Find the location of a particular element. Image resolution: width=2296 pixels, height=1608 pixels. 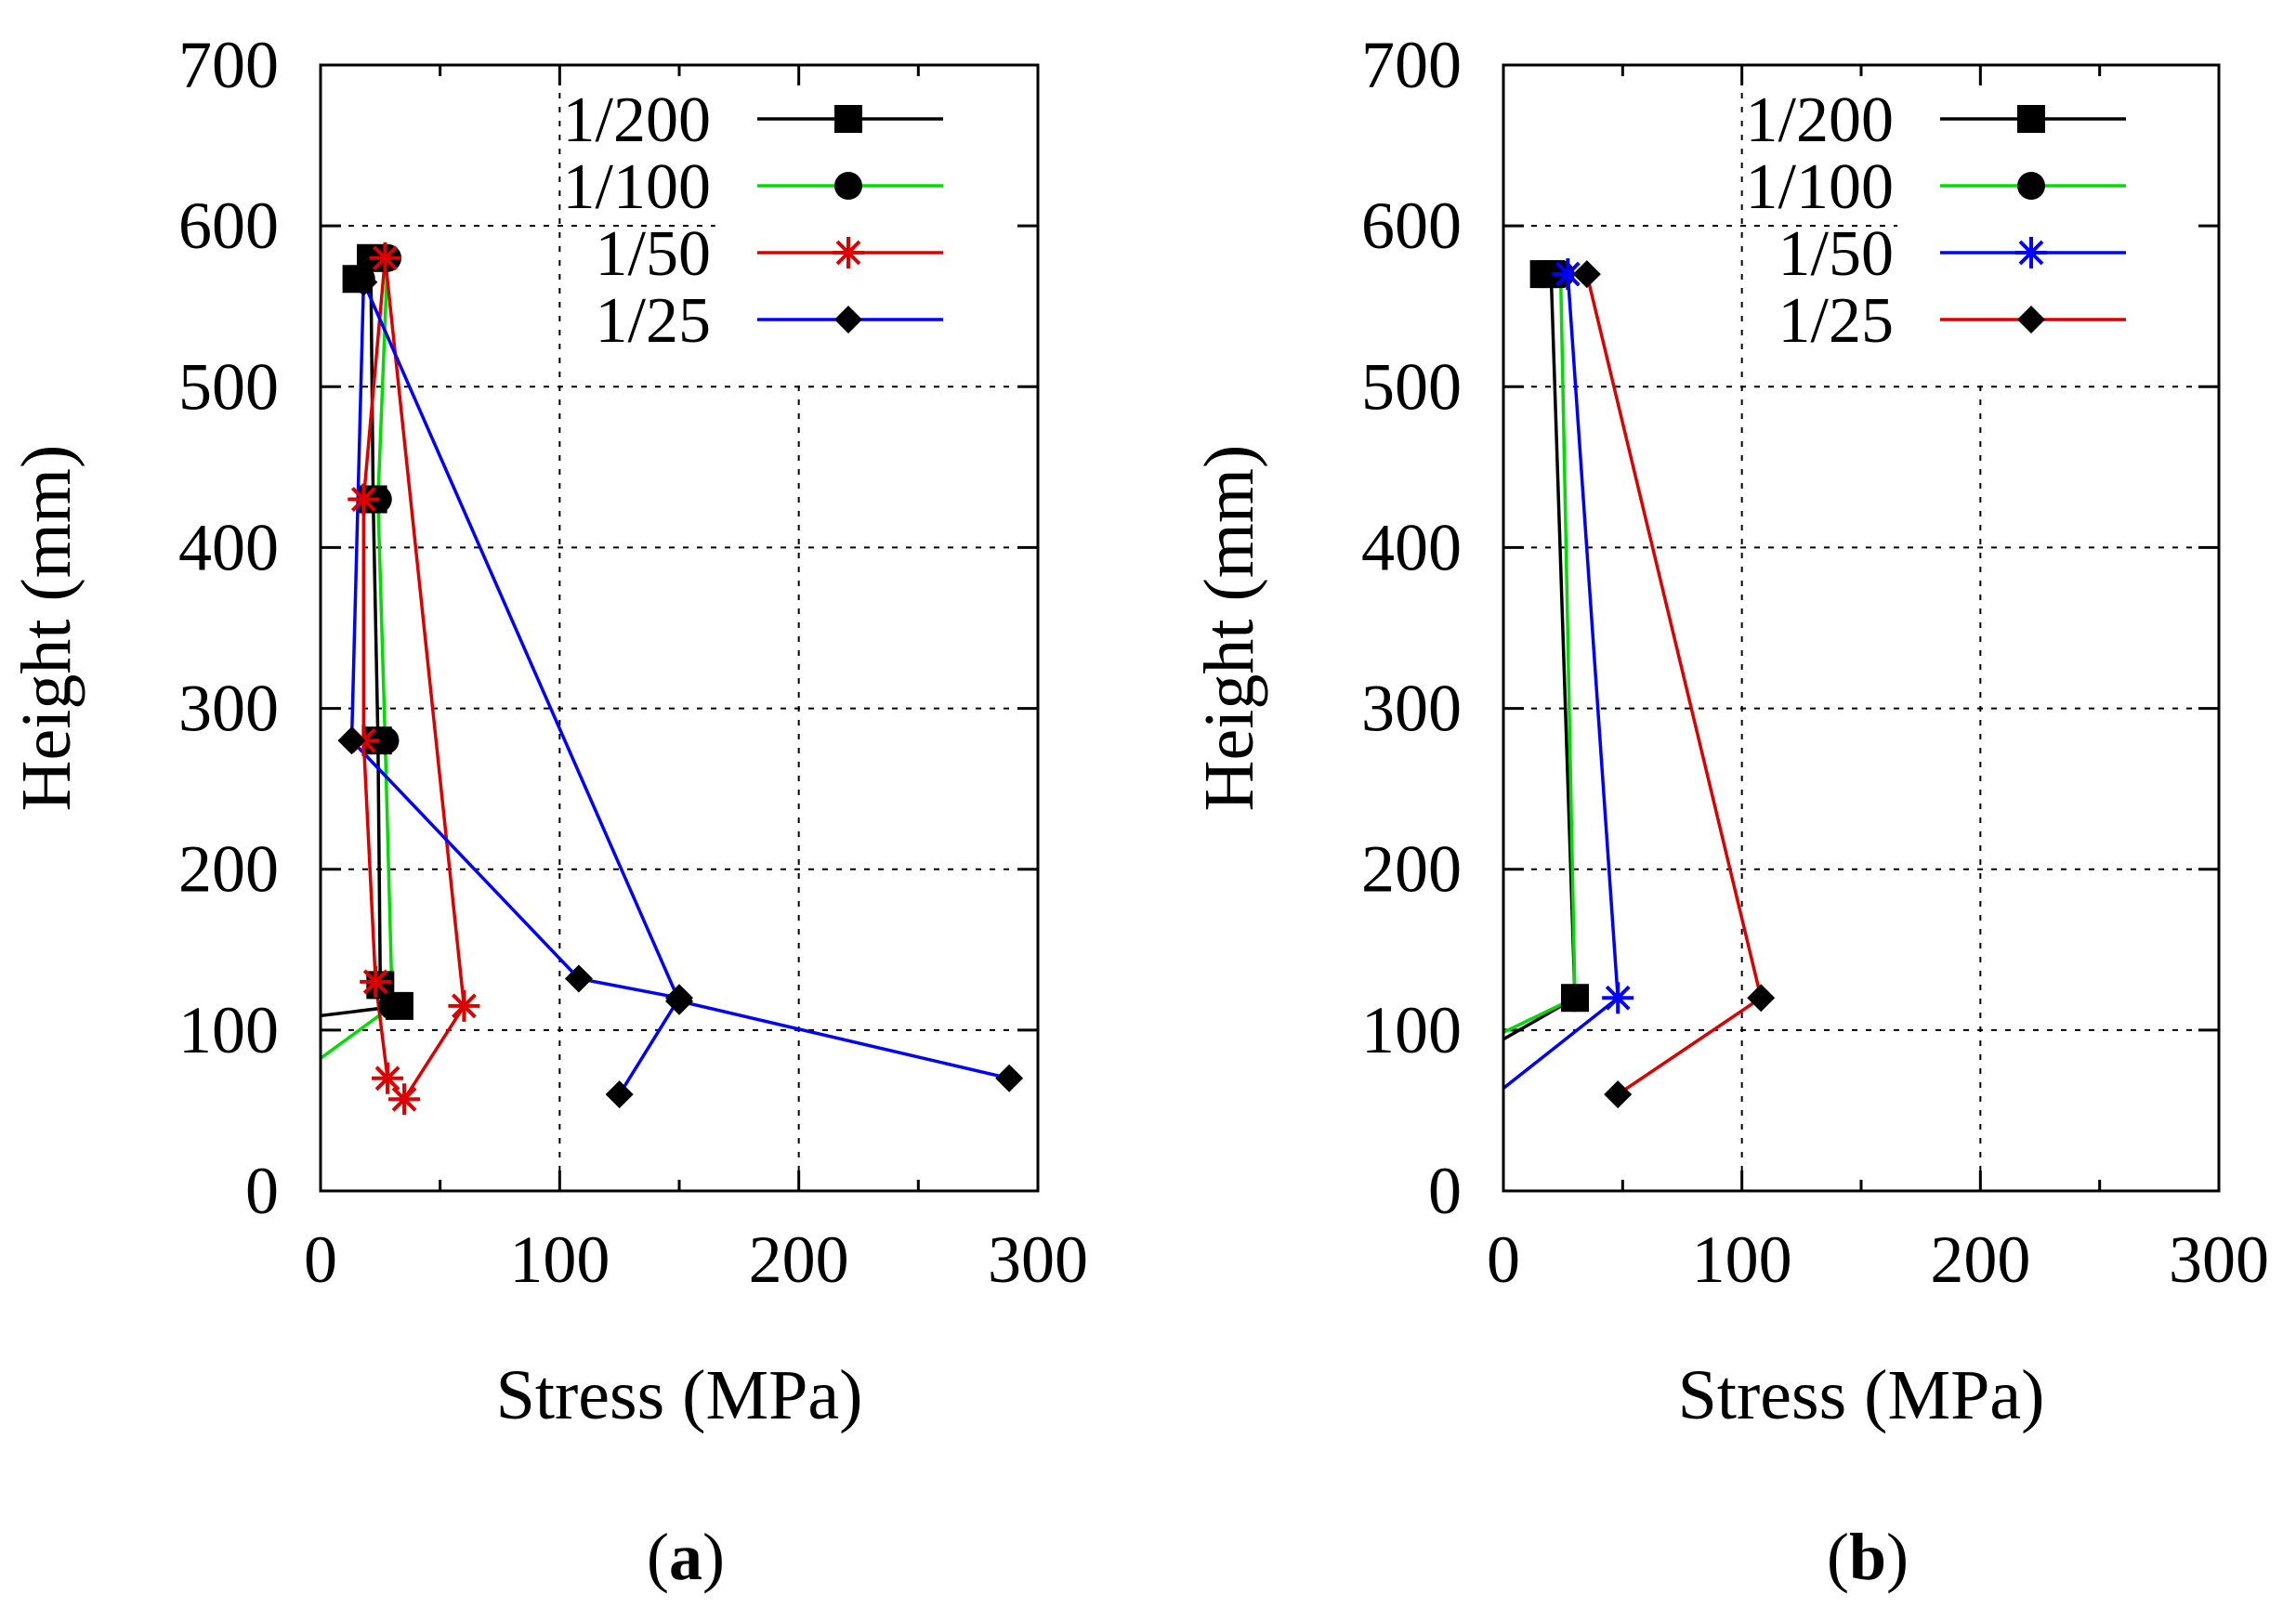

caption-letter: b is located at coordinates (1867, 1557).